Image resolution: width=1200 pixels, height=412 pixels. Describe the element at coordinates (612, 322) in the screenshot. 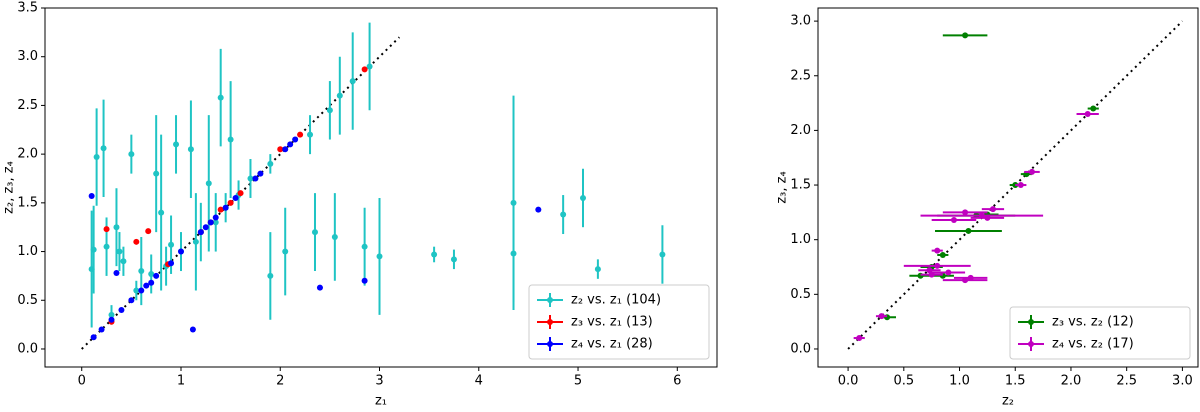

I see `legend-label: z₃ vs. z₁ (13)` at that location.